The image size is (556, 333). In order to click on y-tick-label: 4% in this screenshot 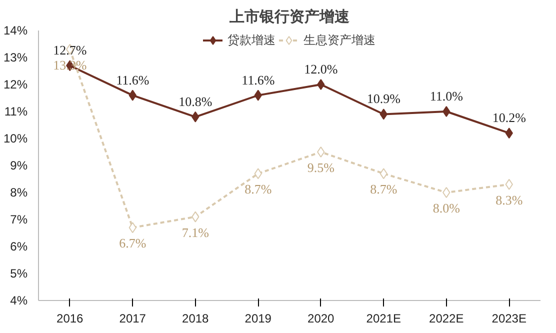, I will do `click(19, 301)`.